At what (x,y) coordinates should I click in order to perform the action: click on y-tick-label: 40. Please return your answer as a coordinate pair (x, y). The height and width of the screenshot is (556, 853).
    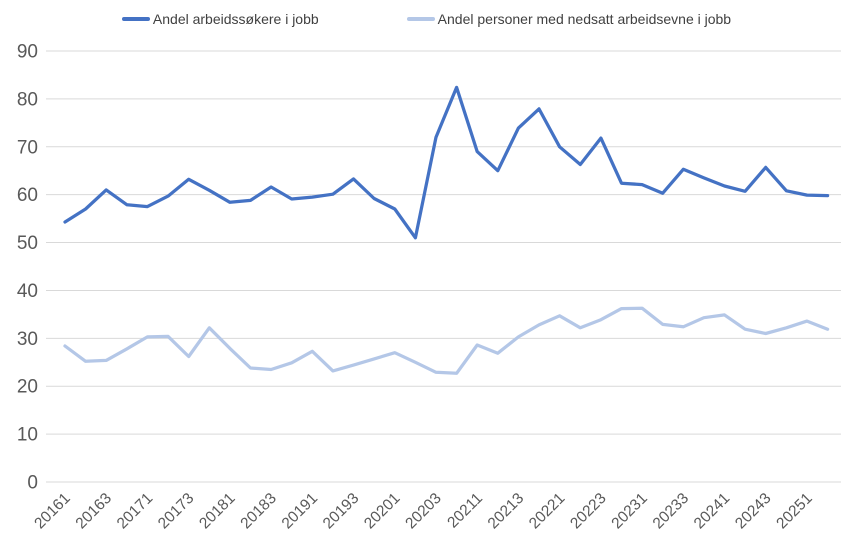
    Looking at the image, I should click on (27, 291).